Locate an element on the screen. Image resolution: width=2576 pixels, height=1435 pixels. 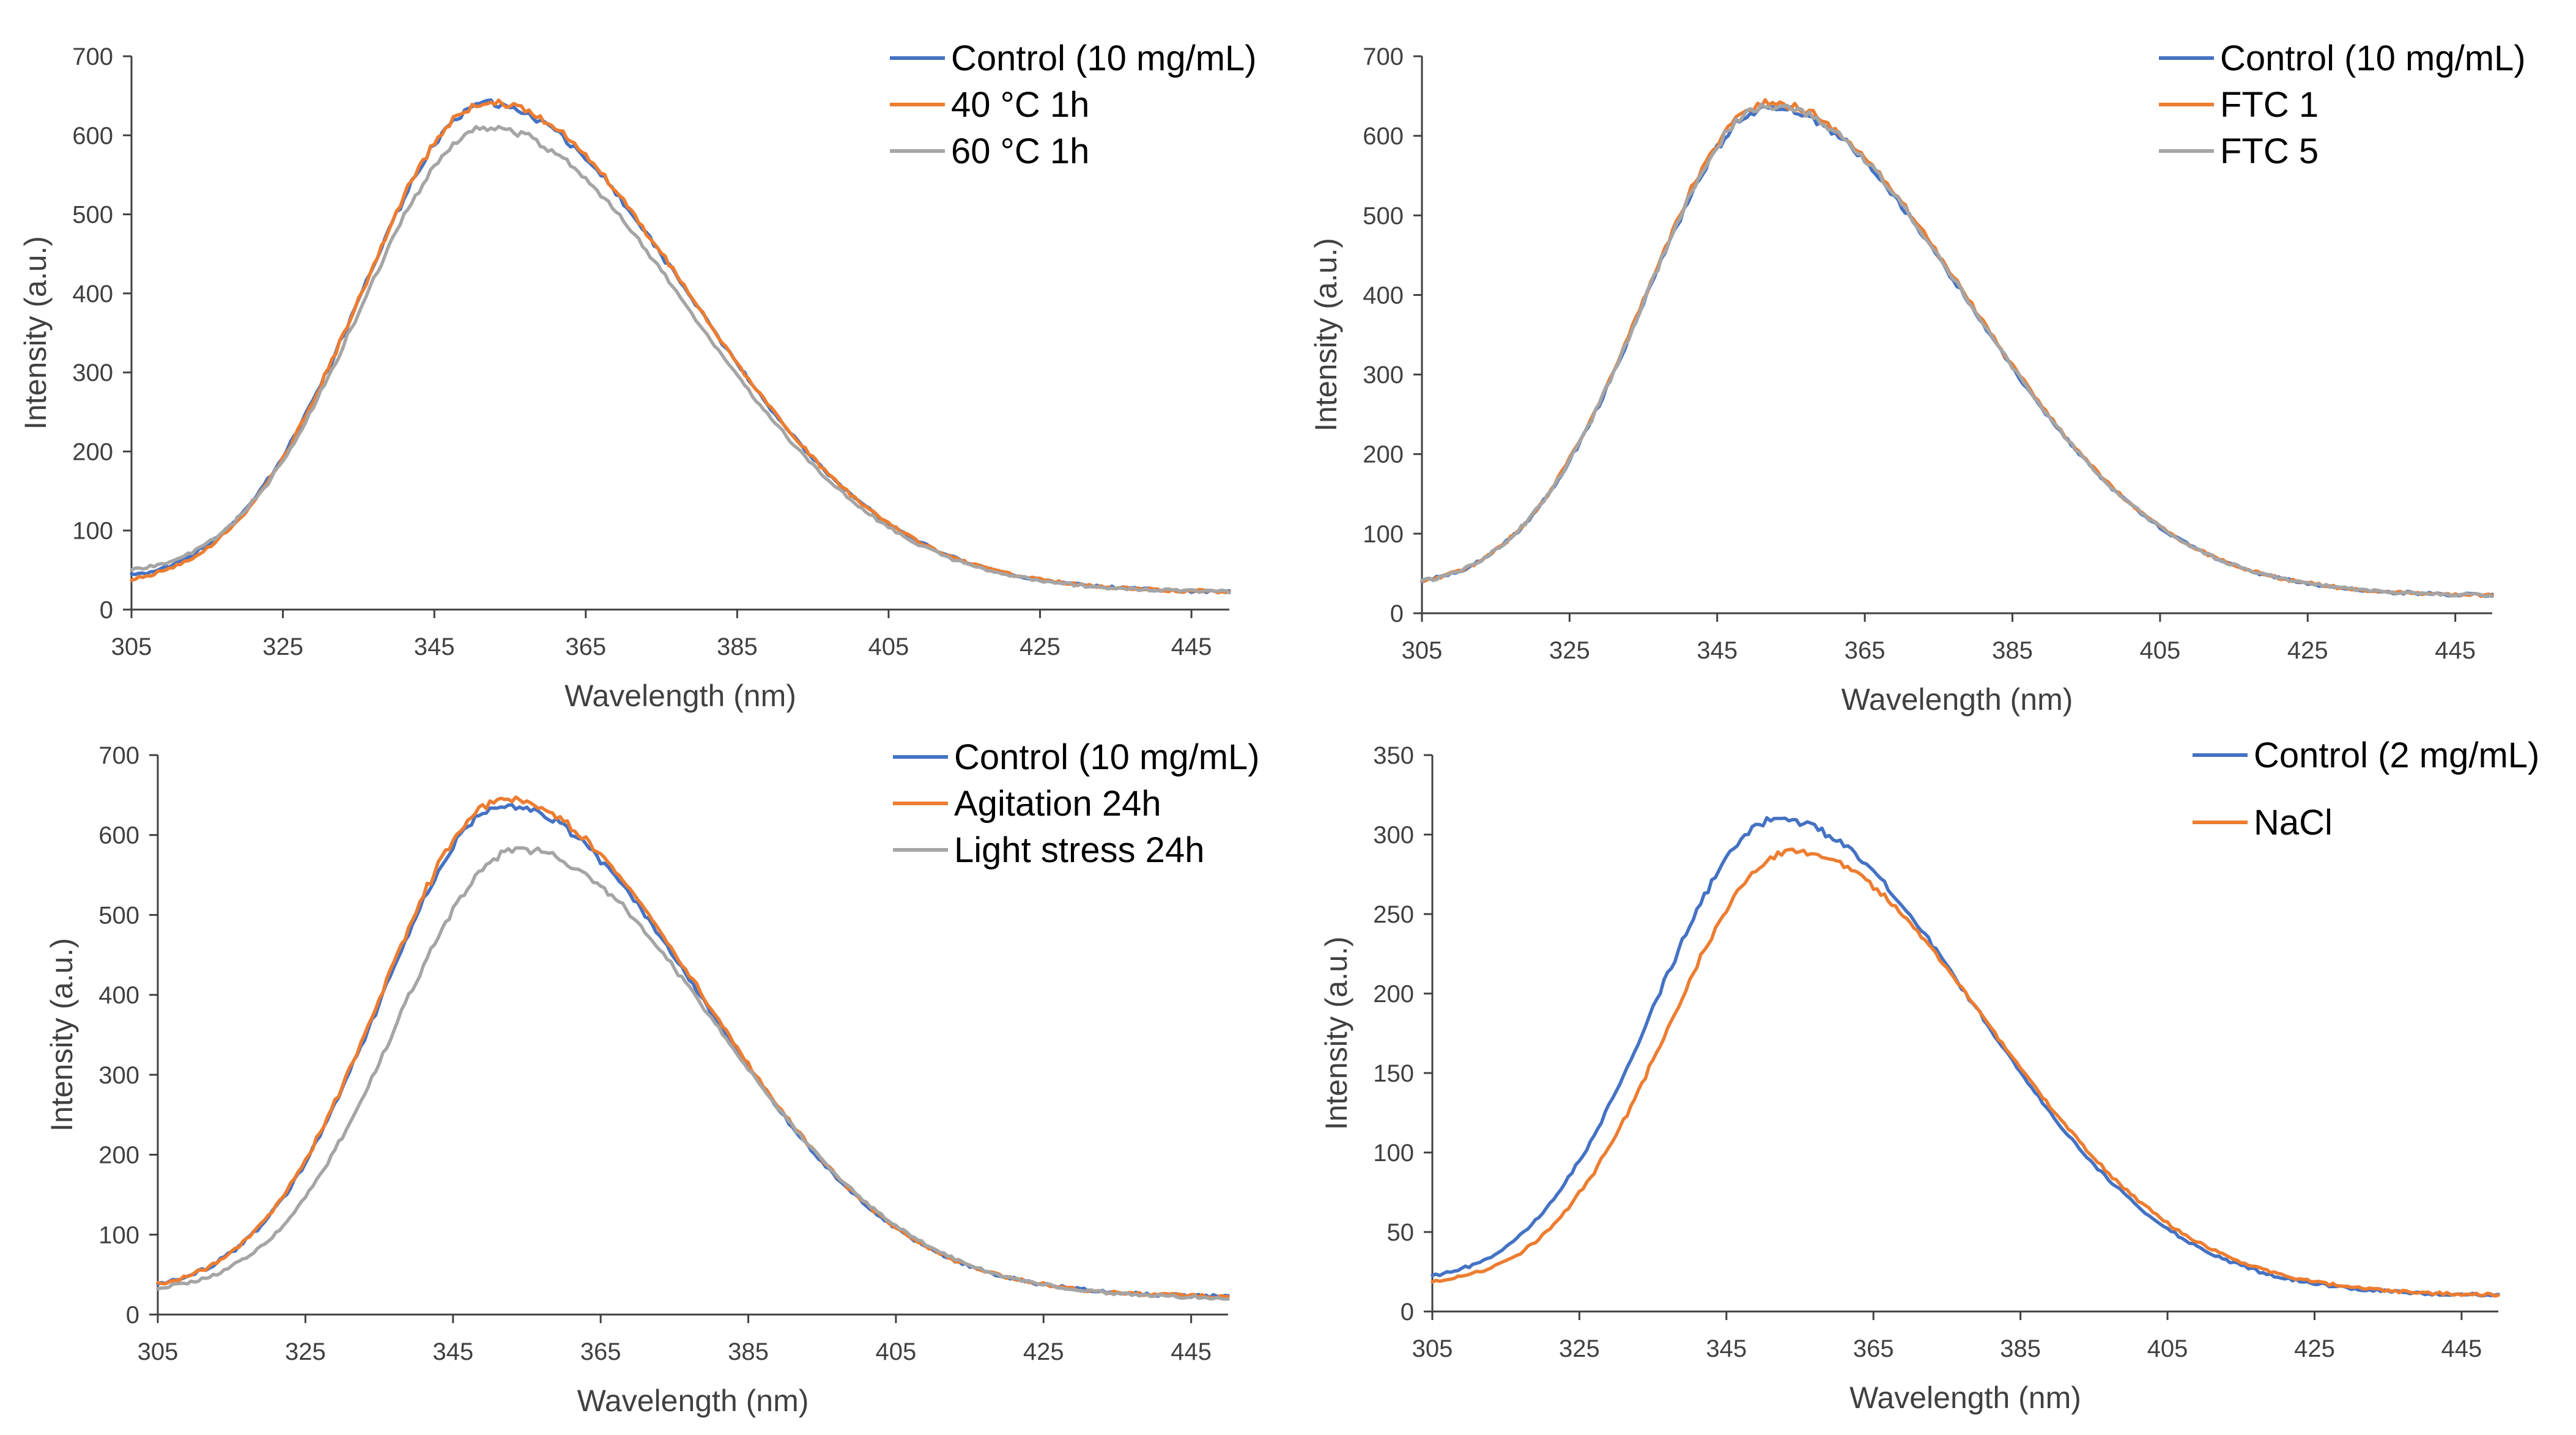
y-tick-label: 250 is located at coordinates (1393, 914).